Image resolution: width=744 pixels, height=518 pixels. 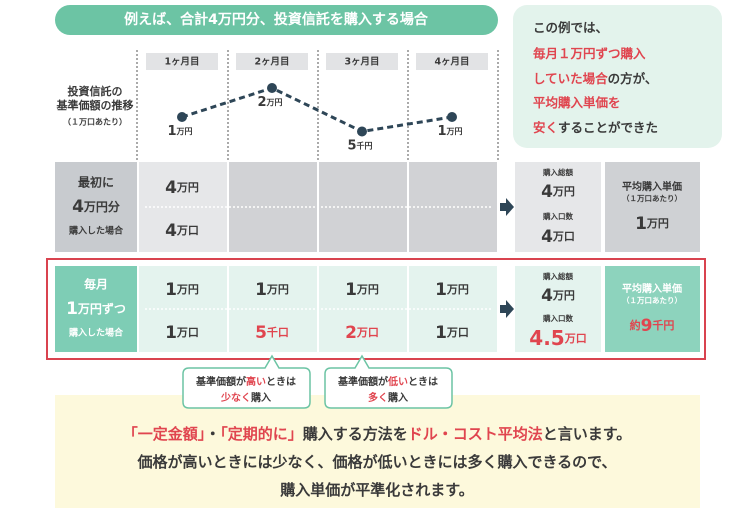 What do you see at coordinates (221, 381) in the screenshot?
I see `text-segment: 基準価額が` at bounding box center [221, 381].